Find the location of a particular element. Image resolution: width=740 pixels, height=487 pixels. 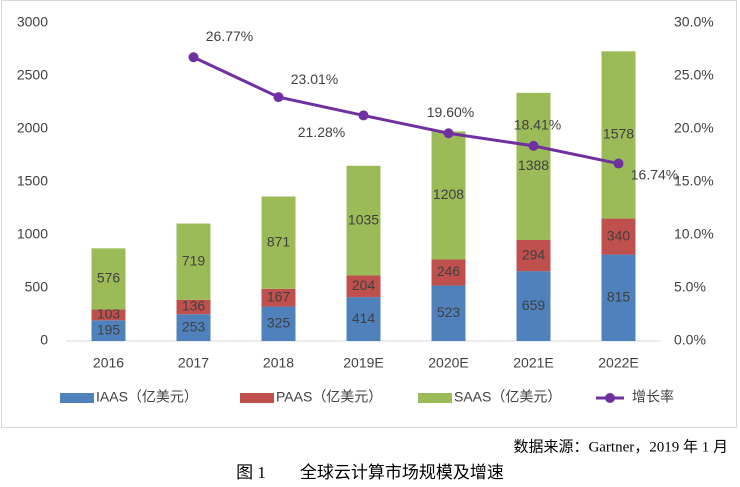

bar-value-label: 871 is located at coordinates (279, 241).